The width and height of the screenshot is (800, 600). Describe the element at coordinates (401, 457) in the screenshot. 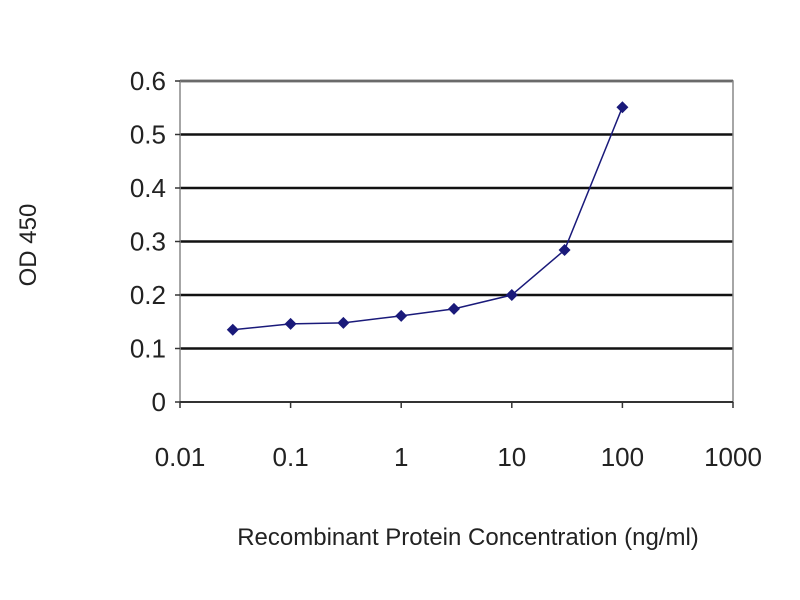

I see `x-tick-label: 1` at that location.